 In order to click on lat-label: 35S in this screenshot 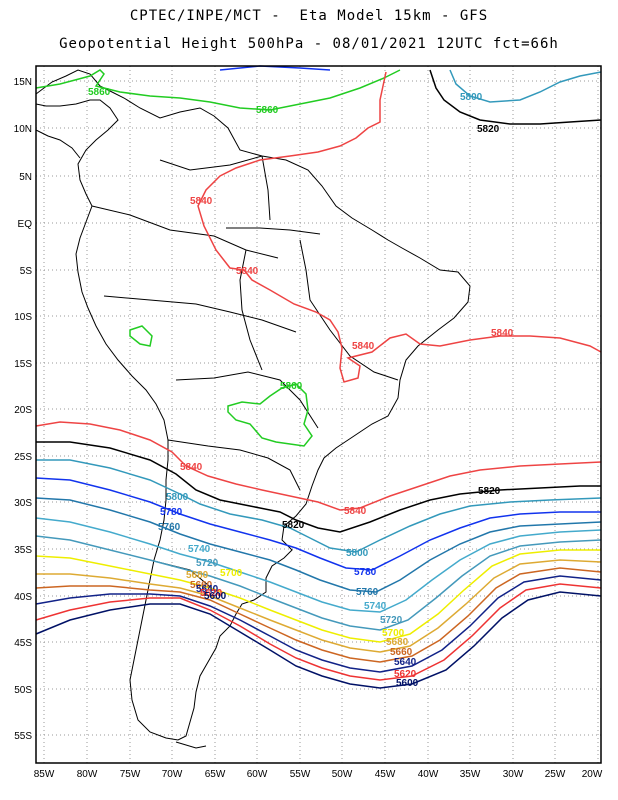, I will do `click(23, 550)`.